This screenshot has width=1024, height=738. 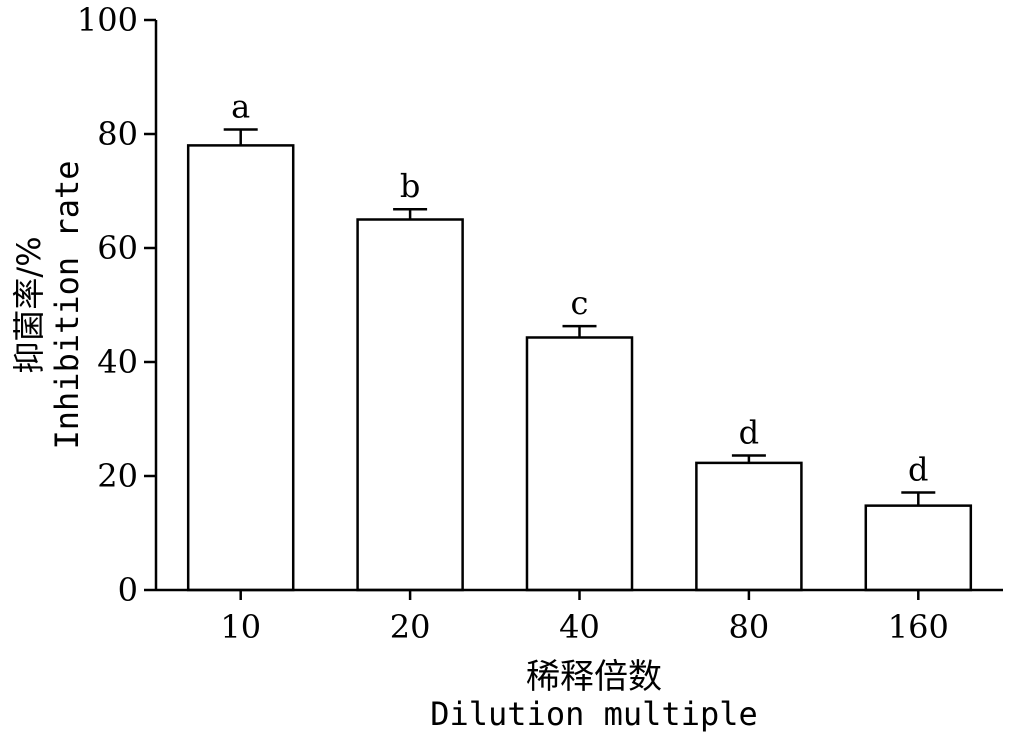 I want to click on x-tick-label: 160, so click(x=918, y=627).